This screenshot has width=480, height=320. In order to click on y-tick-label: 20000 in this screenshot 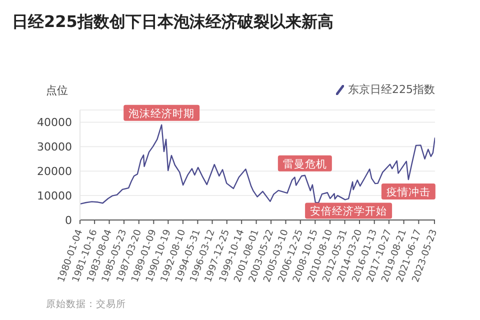, I will do `click(54, 171)`.